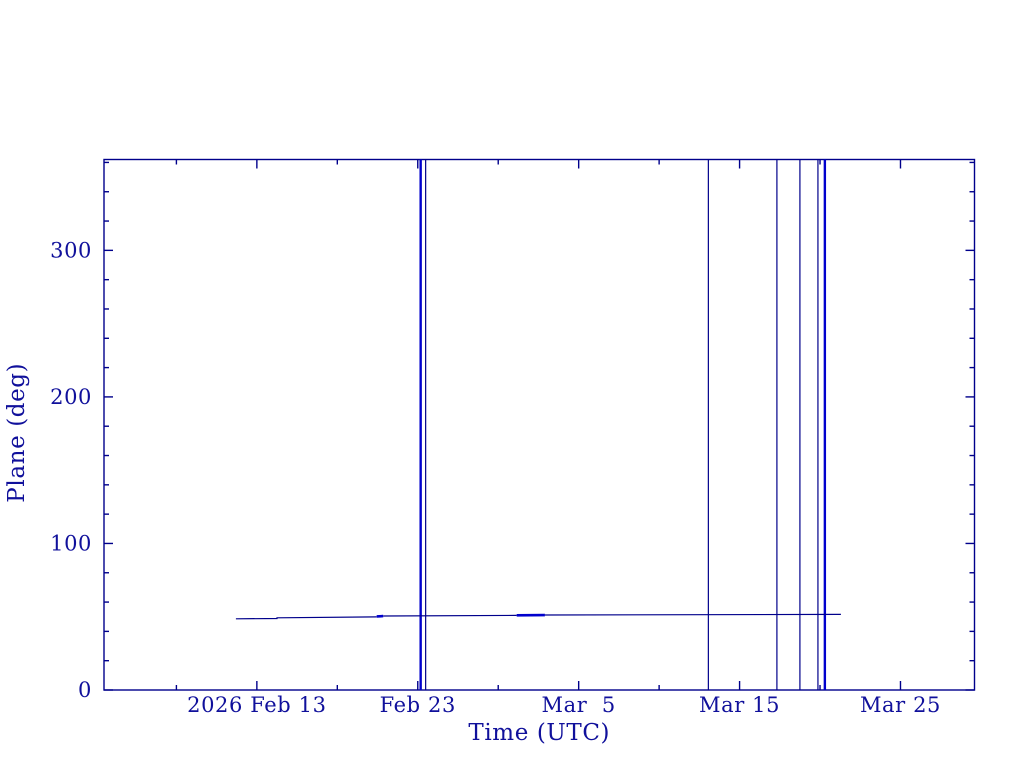 This screenshot has height=768, width=1024. What do you see at coordinates (539, 733) in the screenshot?
I see `x-axis-title: Time (UTC)` at bounding box center [539, 733].